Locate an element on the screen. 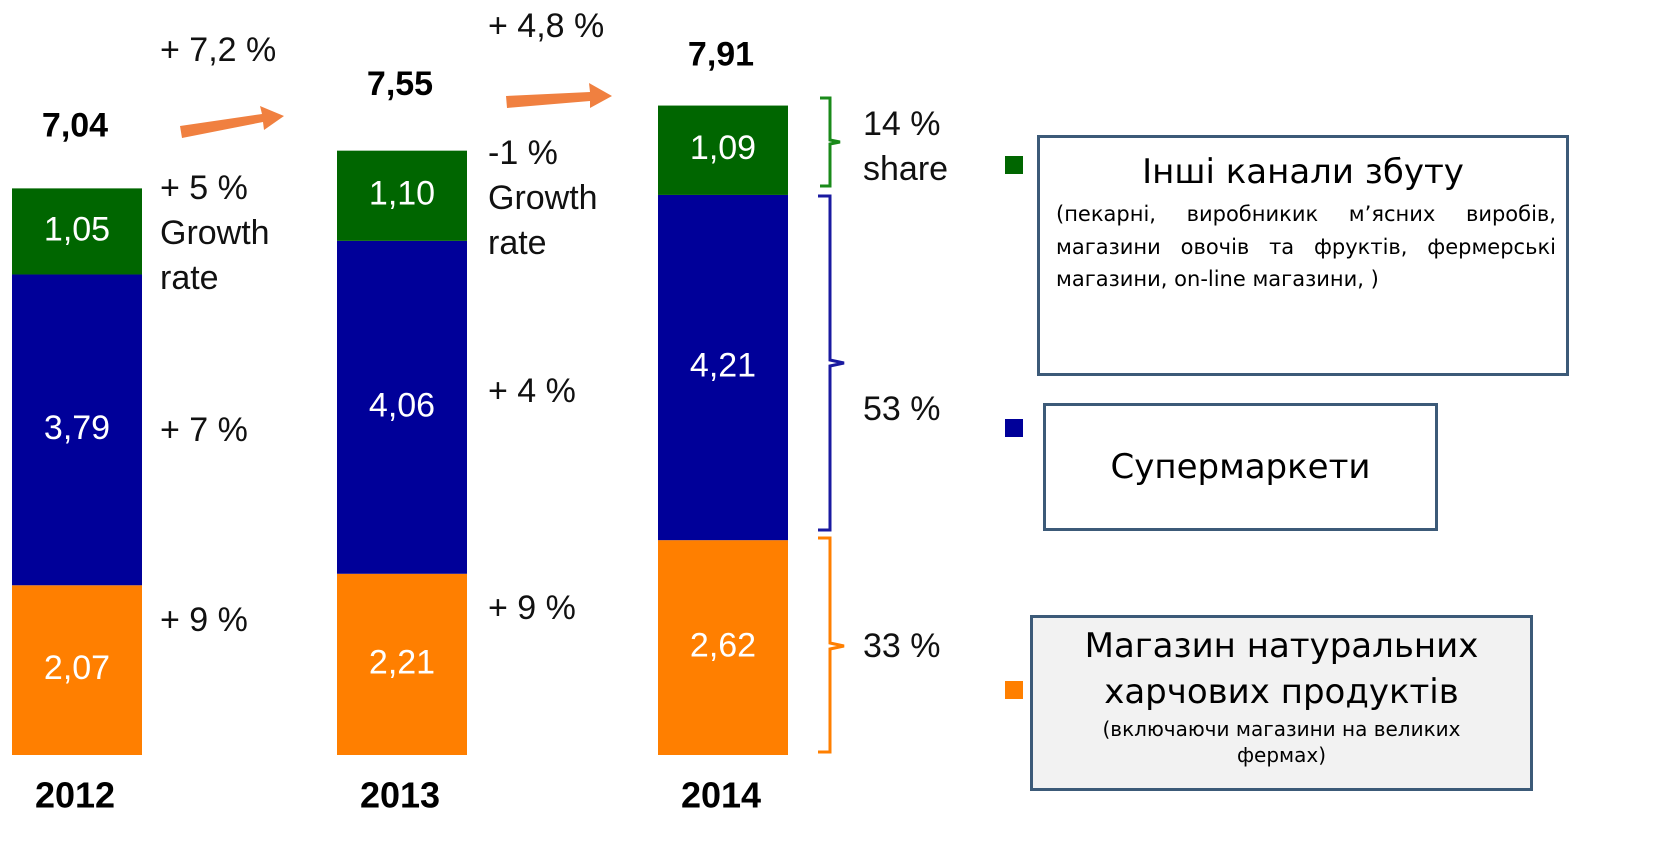 The height and width of the screenshot is (865, 1668). data-label: 4,21 is located at coordinates (723, 366).